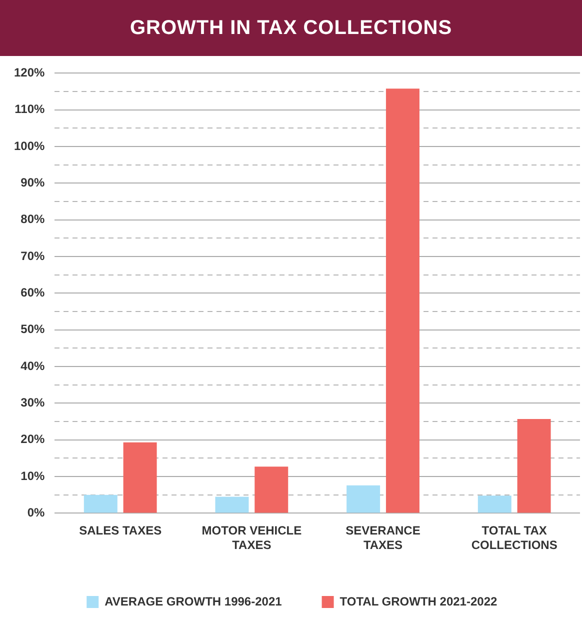  Describe the element at coordinates (33, 439) in the screenshot. I see `y-tick-label: 20%` at that location.